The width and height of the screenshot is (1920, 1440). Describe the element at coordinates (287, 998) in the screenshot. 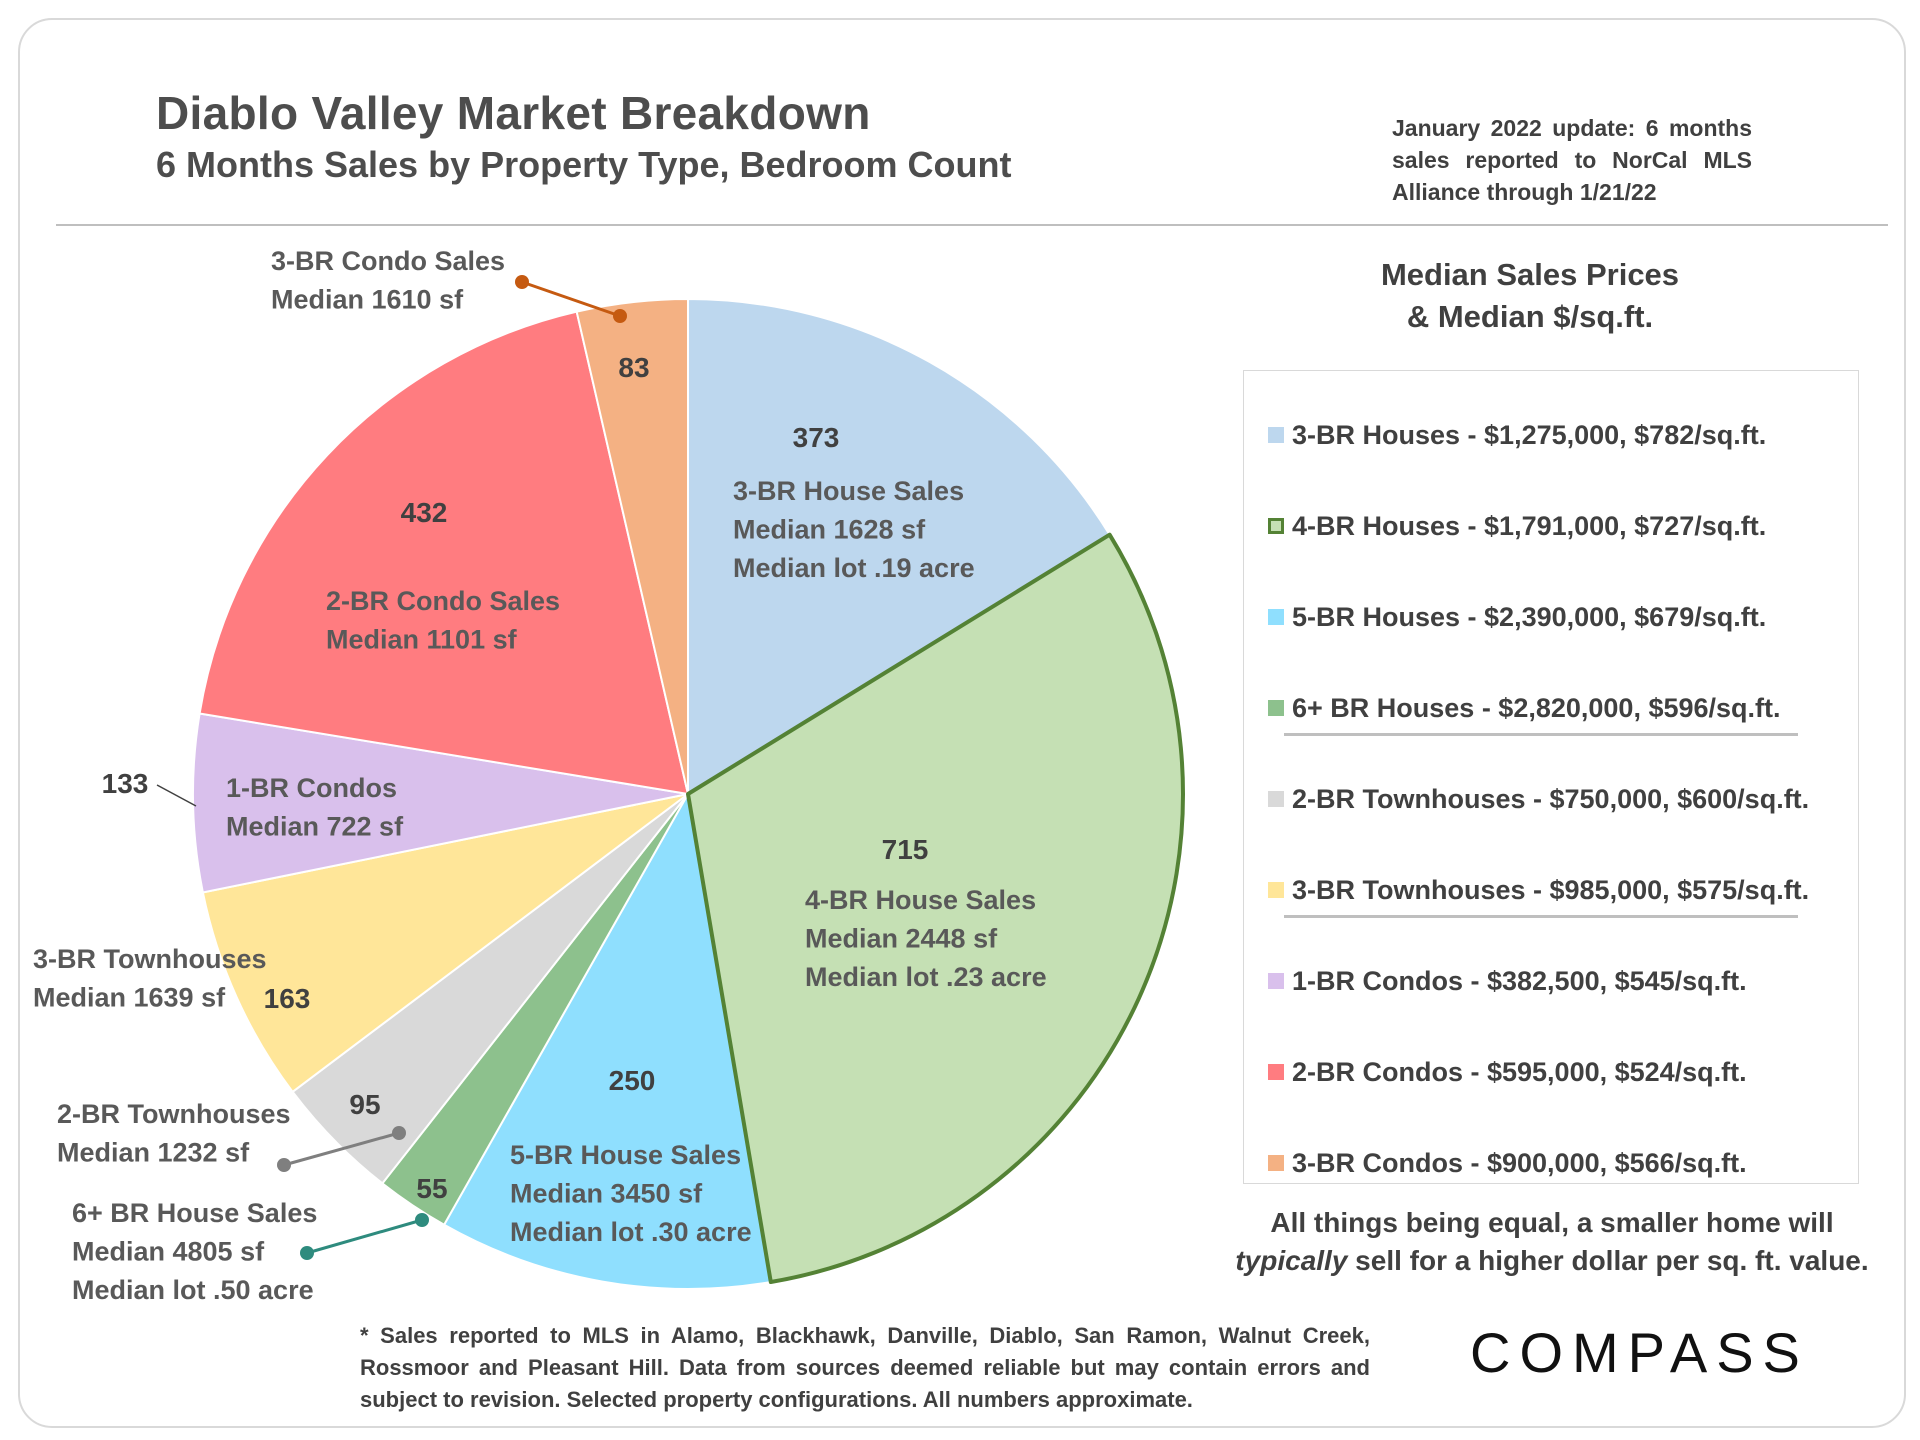

I see `data-label-3br-townhouse: 163` at that location.